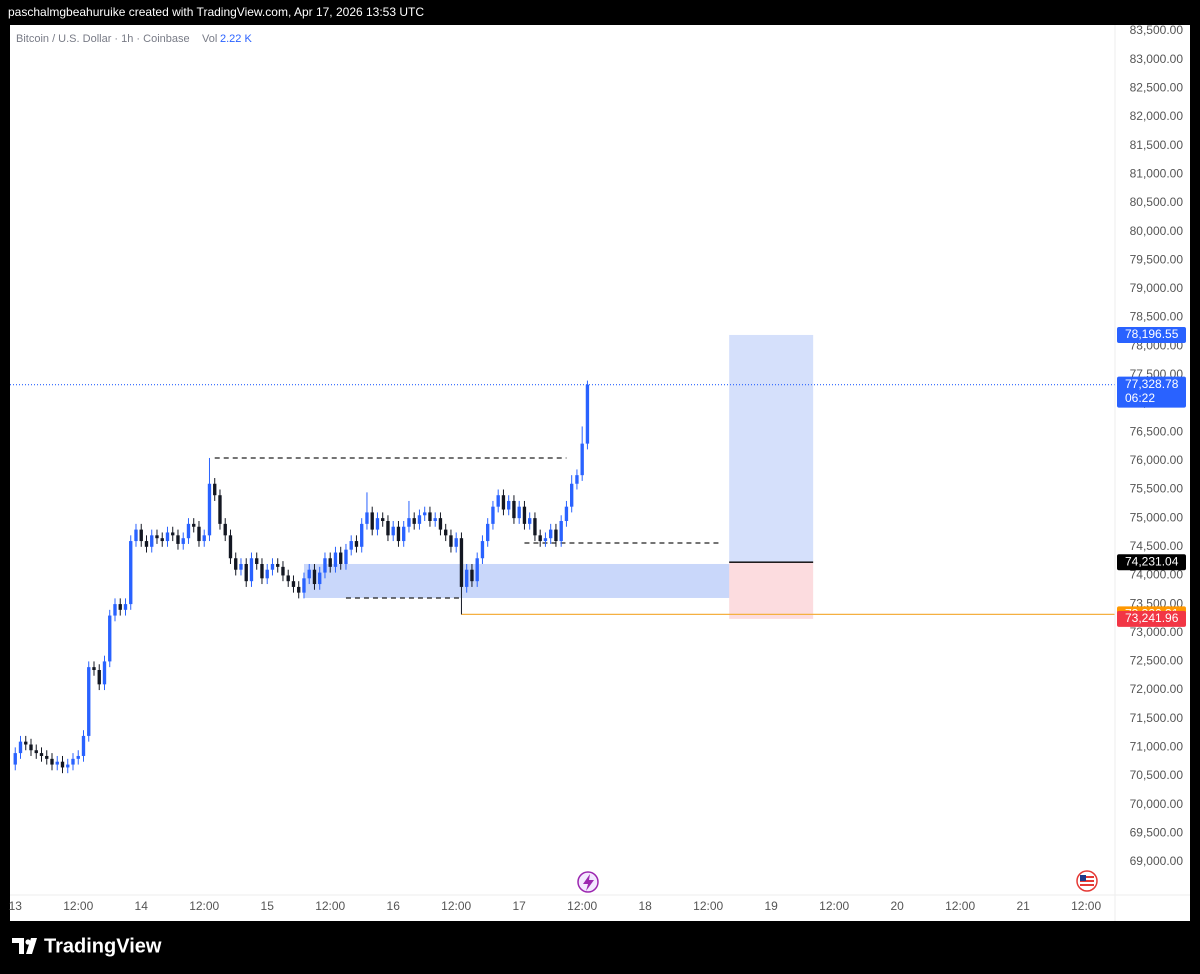  I want to click on x-tick-label: 18, so click(645, 906).